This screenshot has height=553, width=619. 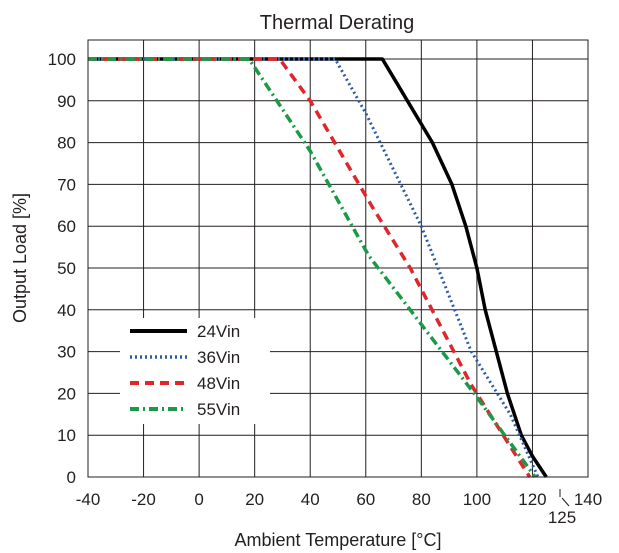 I want to click on y-tick-label: 50, so click(x=66, y=268).